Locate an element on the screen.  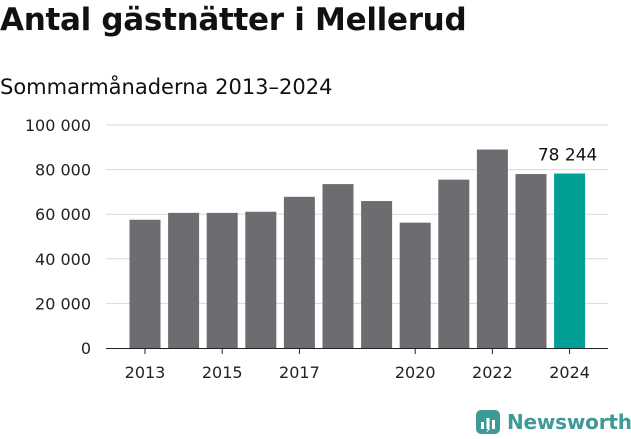
bar-2023 is located at coordinates (531, 261).